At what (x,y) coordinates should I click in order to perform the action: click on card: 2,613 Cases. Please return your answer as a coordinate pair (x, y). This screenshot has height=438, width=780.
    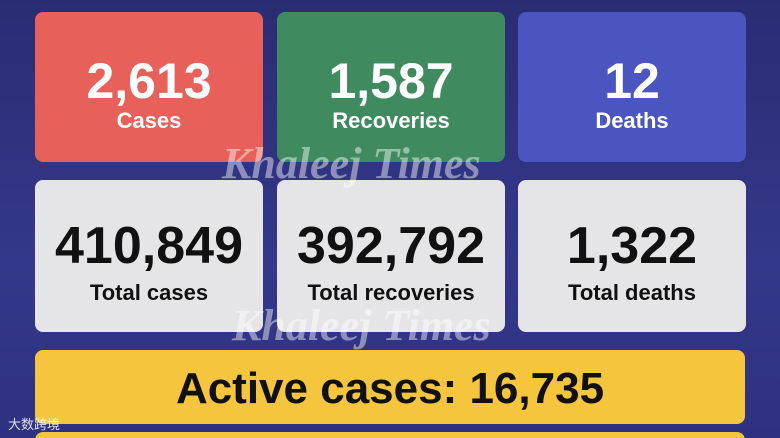
    Looking at the image, I should click on (149, 87).